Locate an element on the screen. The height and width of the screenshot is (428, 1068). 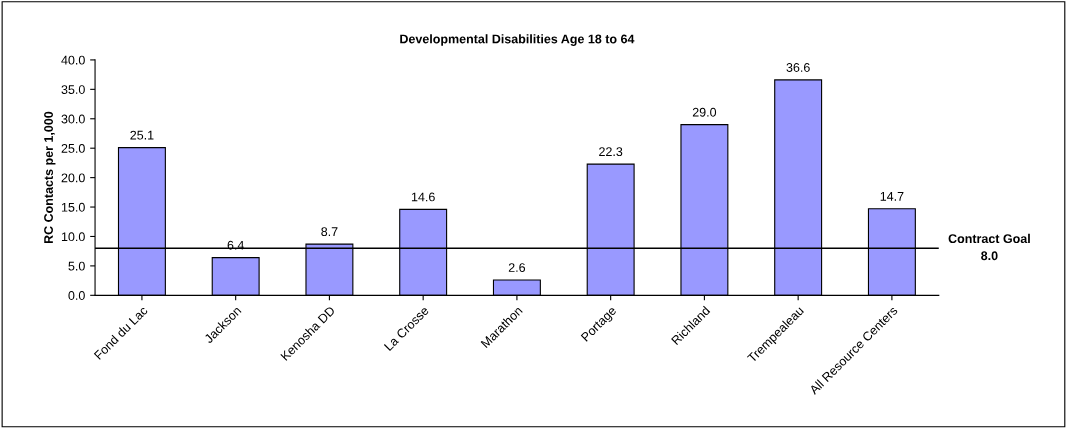
chart-title: Developmental Disabilities Age 18 to 64 is located at coordinates (517, 40).